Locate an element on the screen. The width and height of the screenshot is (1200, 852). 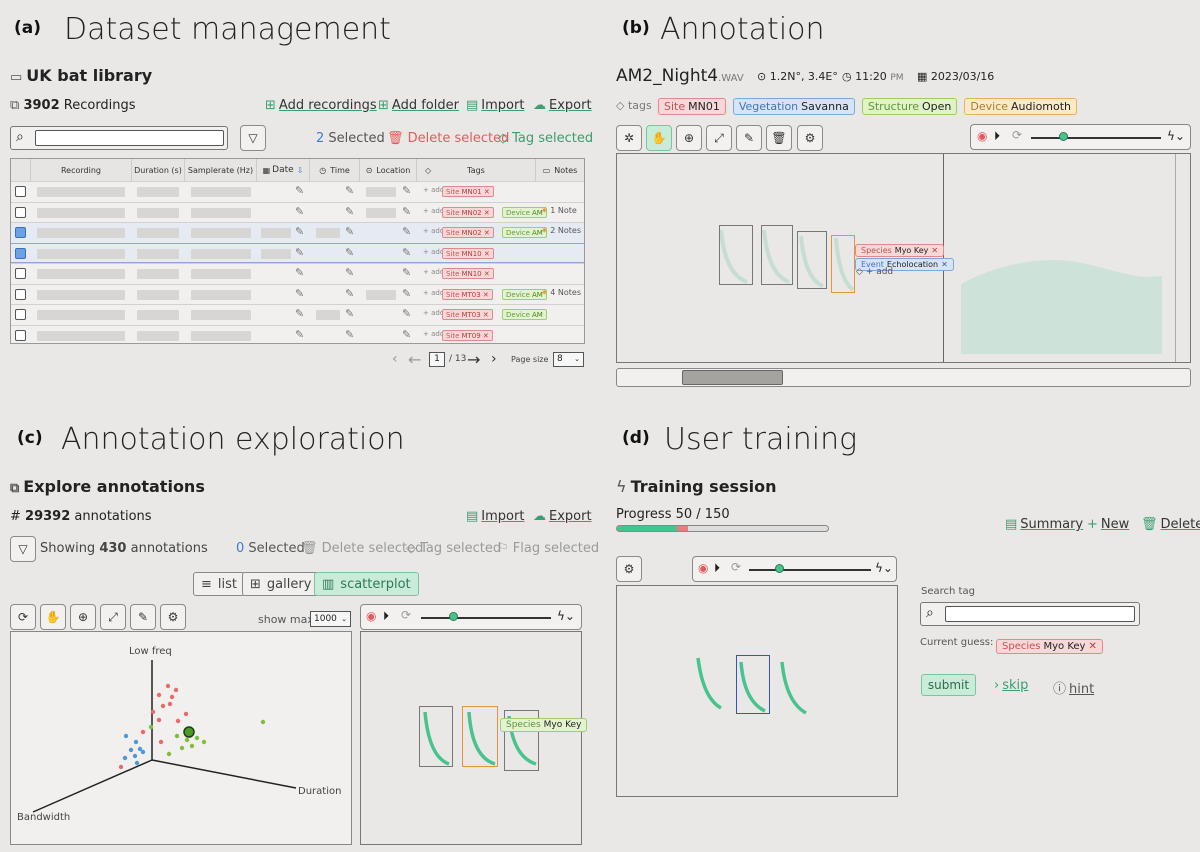
recording-tag: Vegetation Savanna is located at coordinates (793, 106).